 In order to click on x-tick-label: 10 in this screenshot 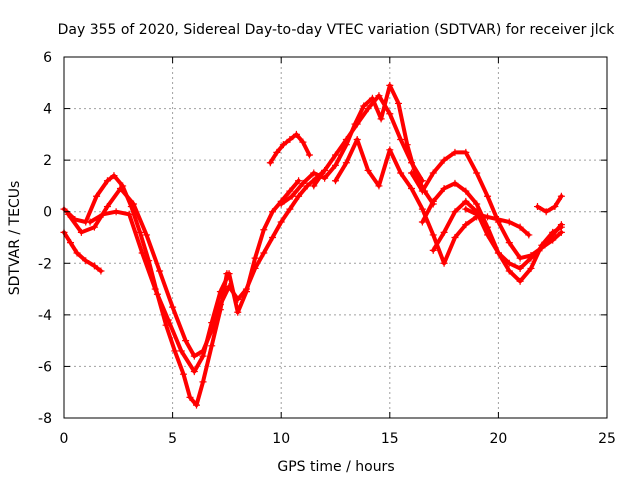, I will do `click(281, 439)`.